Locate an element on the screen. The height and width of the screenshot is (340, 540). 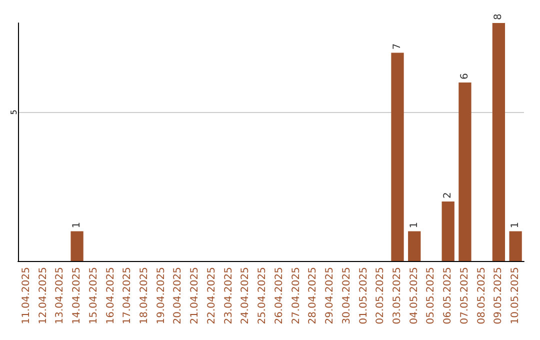
x-tick-label: 28.04.2025 is located at coordinates (313, 295).